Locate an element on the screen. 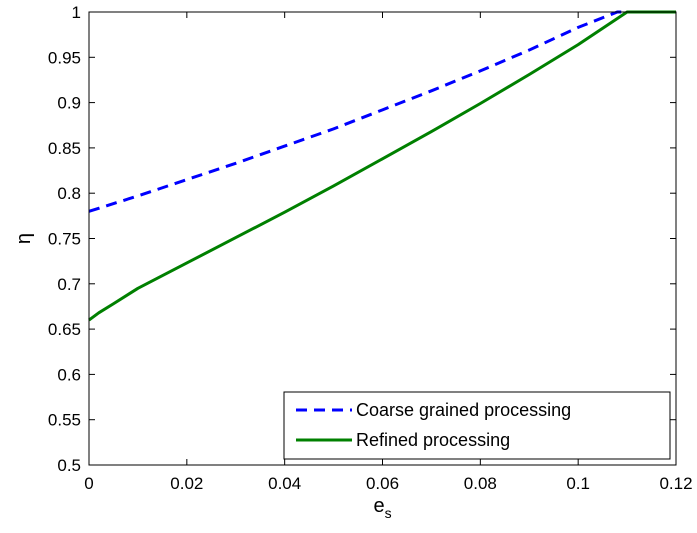 Image resolution: width=697 pixels, height=533 pixels. x-tick-label: 0.1 is located at coordinates (578, 483).